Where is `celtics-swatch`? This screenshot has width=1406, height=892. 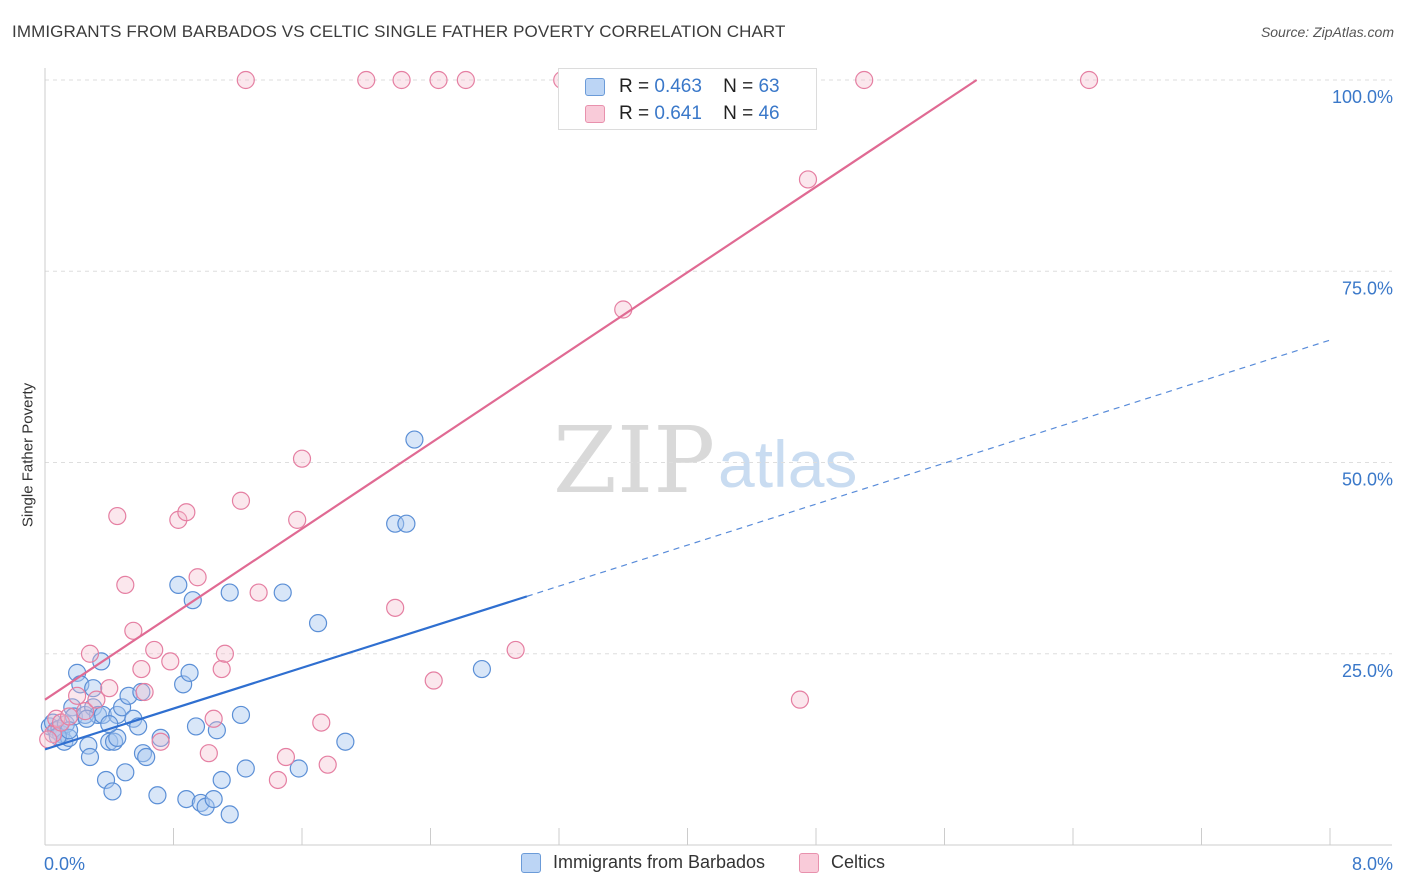 celtics-swatch is located at coordinates (595, 114).